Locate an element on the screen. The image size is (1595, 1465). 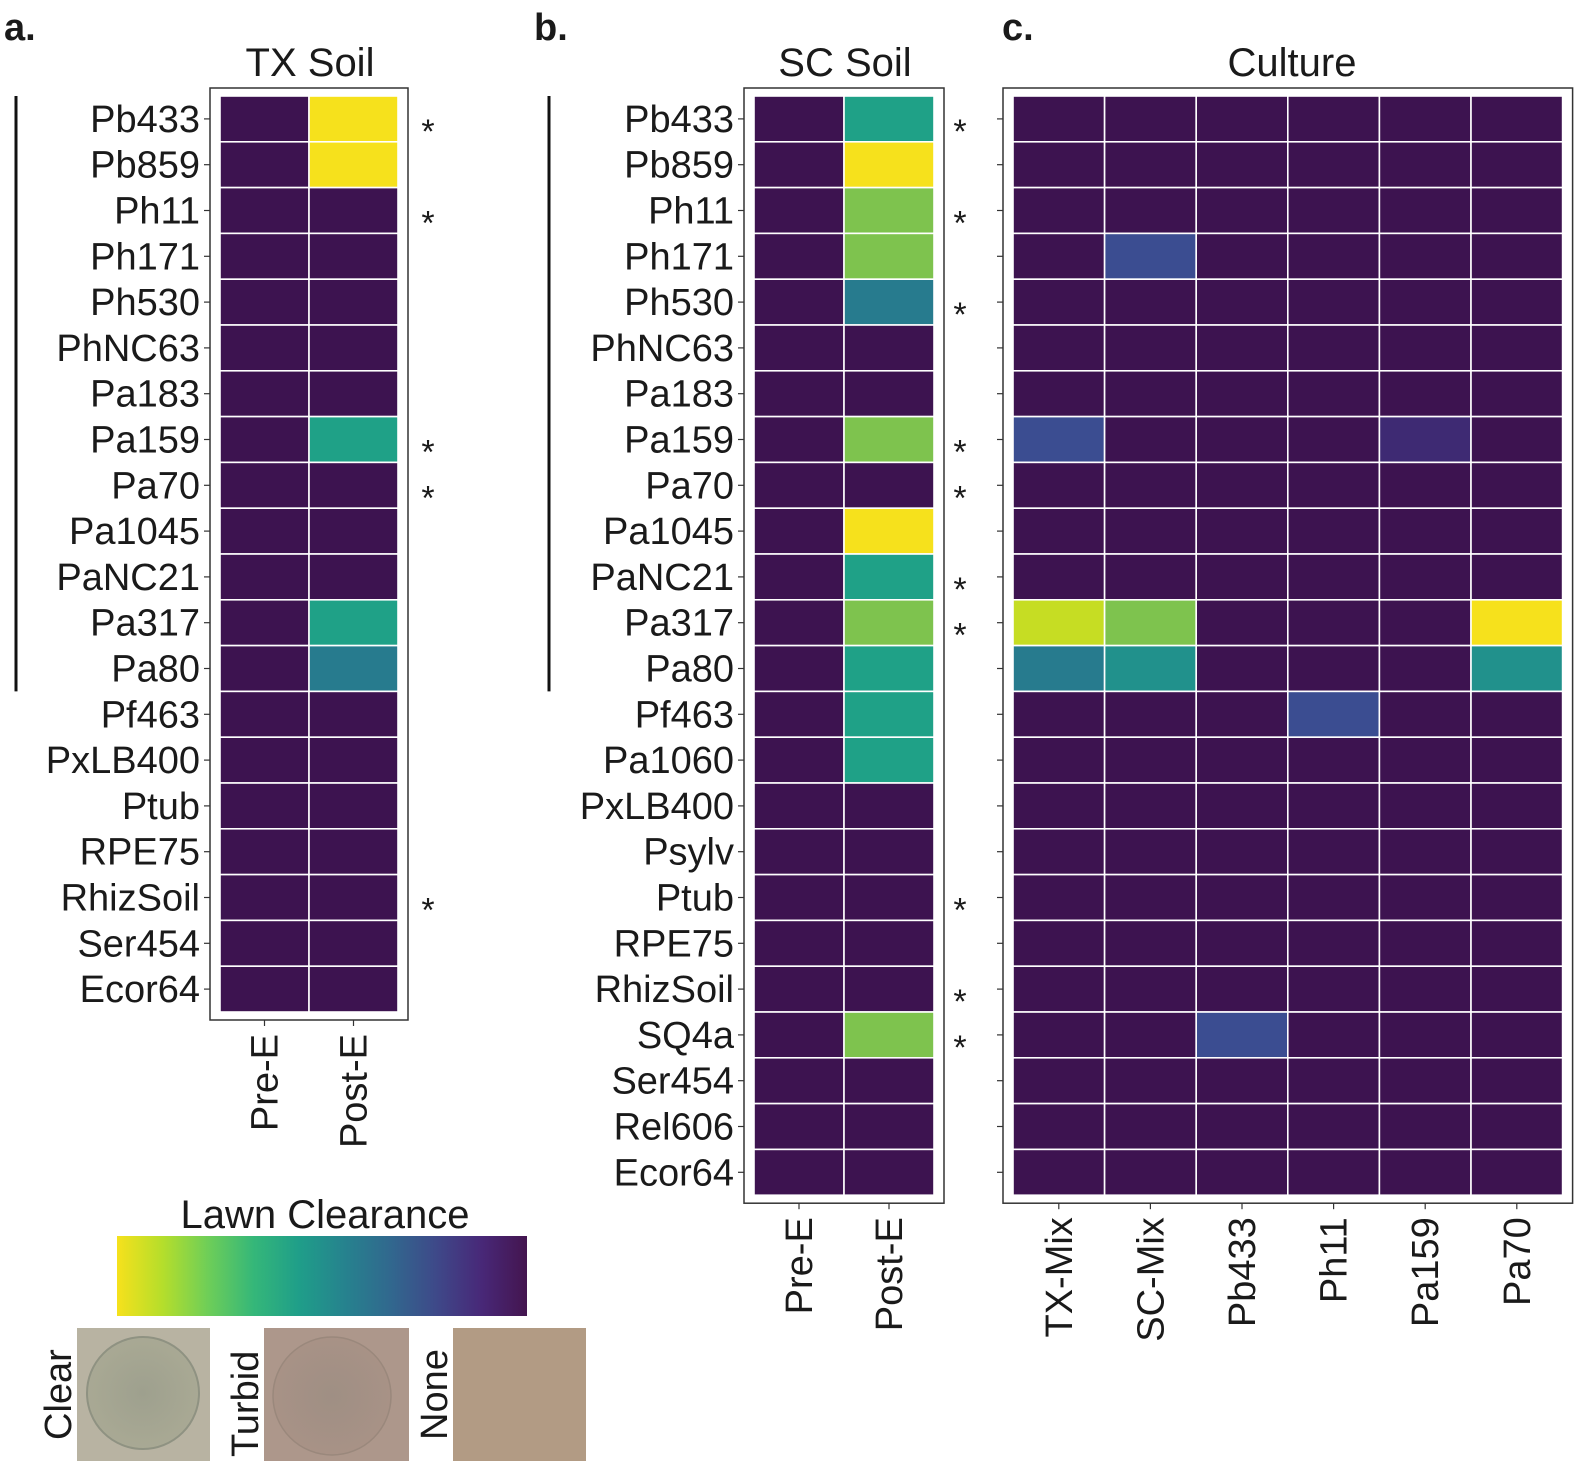
cell-pa317-sc-mix is located at coordinates (1150, 622).